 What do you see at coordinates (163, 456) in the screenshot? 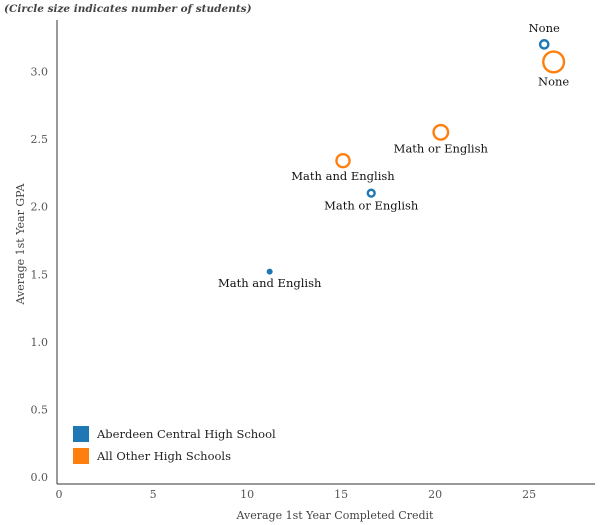
I see `legend-label: All Other High Schools` at bounding box center [163, 456].